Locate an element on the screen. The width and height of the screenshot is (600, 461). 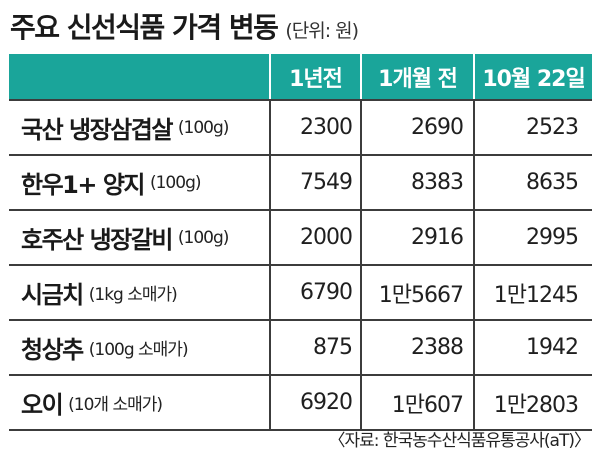
item-name: 한우1+ 양지 is located at coordinates (83, 185).